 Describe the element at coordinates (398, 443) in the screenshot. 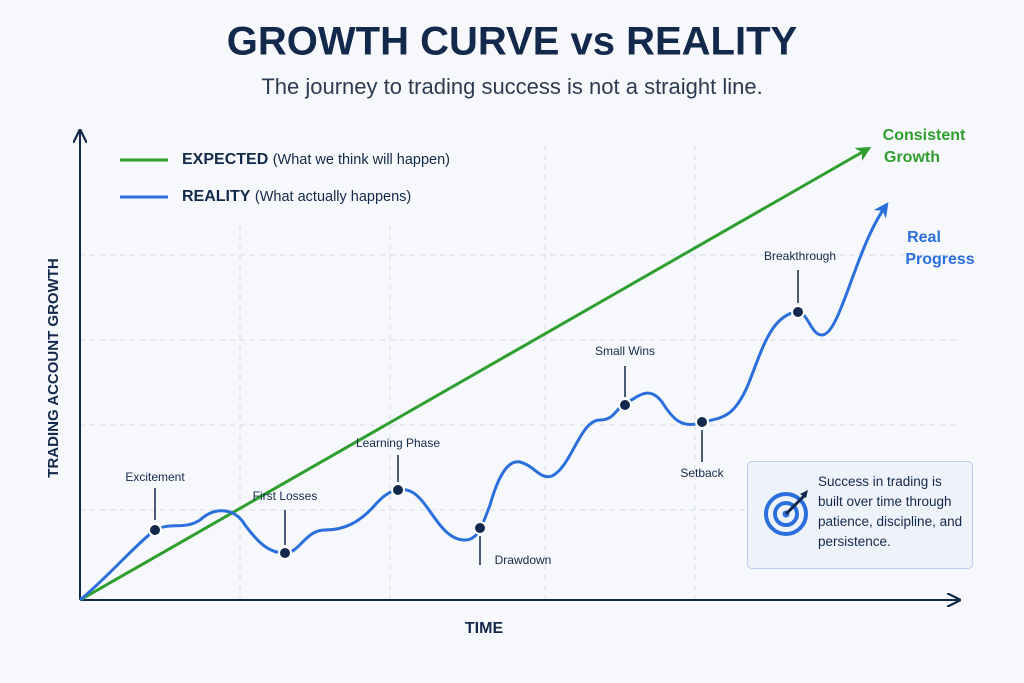

I see `milestone-label: Learning Phase` at that location.